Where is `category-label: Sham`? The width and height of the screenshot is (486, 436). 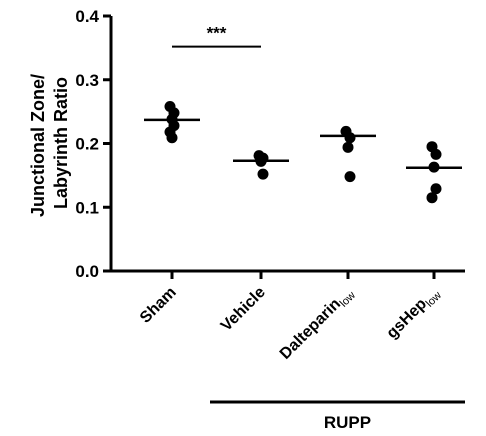
category-label: Sham is located at coordinates (158, 305).